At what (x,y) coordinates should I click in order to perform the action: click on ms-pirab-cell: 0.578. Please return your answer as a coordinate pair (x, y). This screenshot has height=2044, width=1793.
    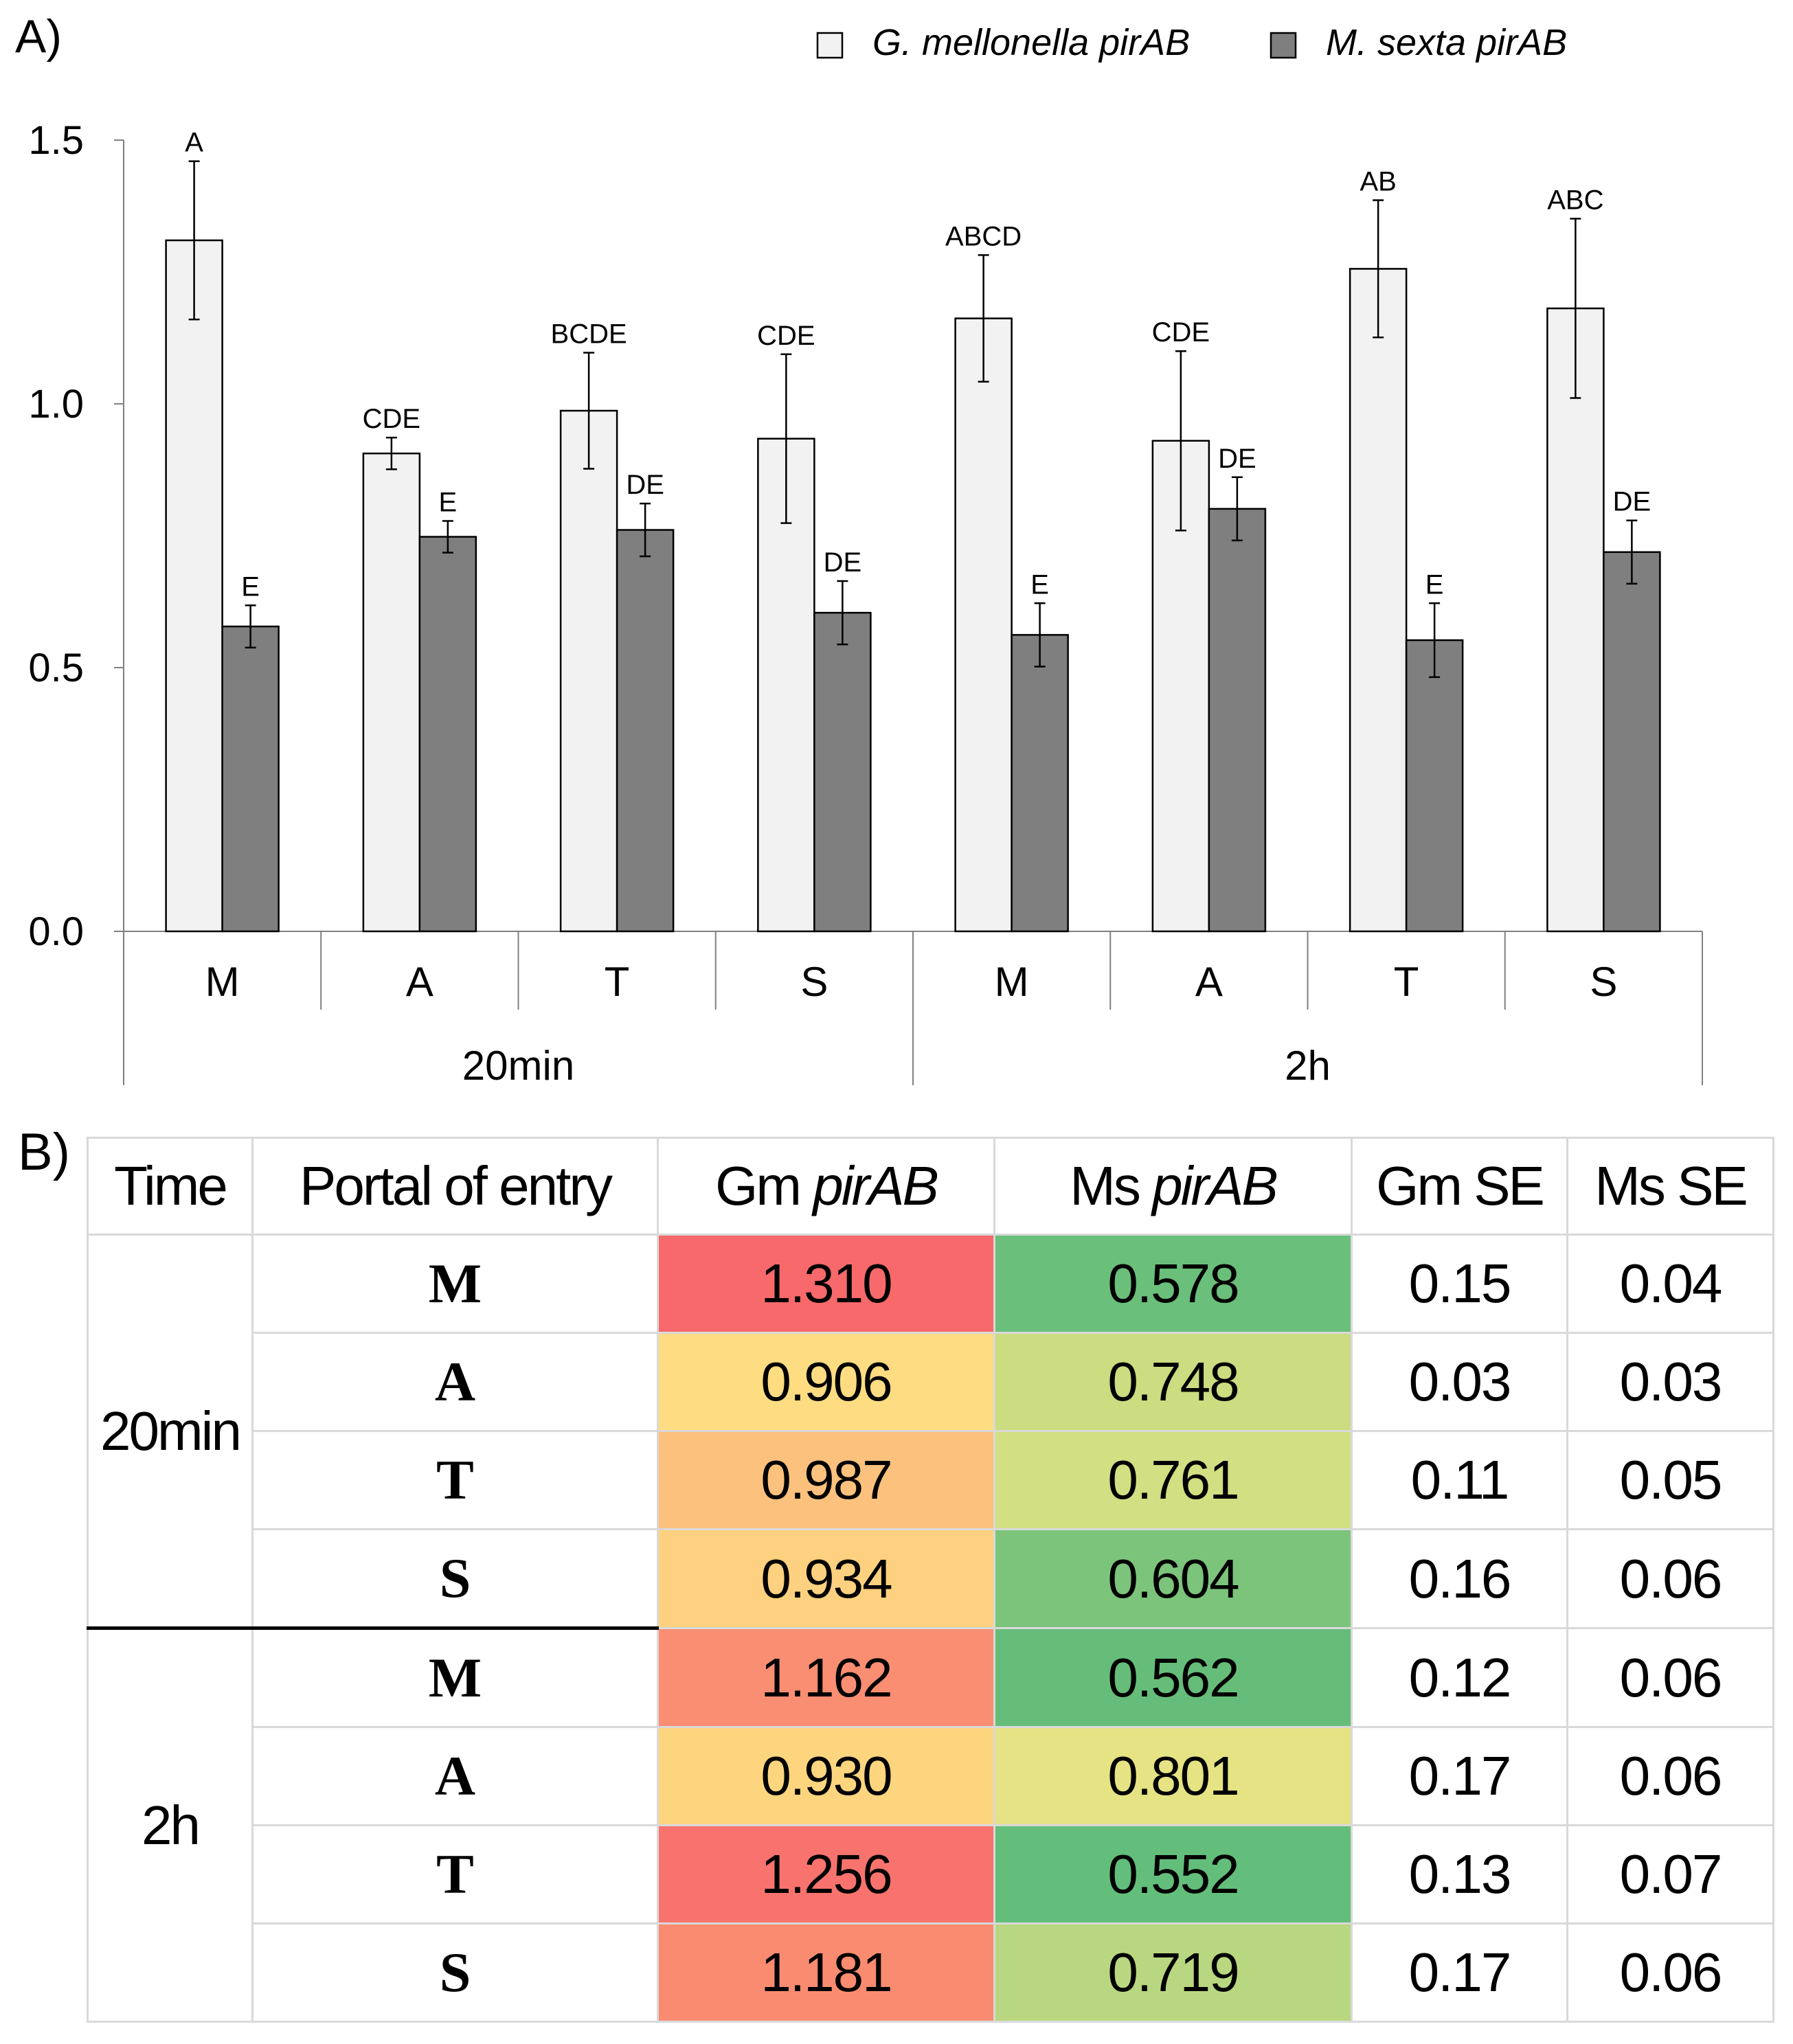
    Looking at the image, I should click on (1173, 1284).